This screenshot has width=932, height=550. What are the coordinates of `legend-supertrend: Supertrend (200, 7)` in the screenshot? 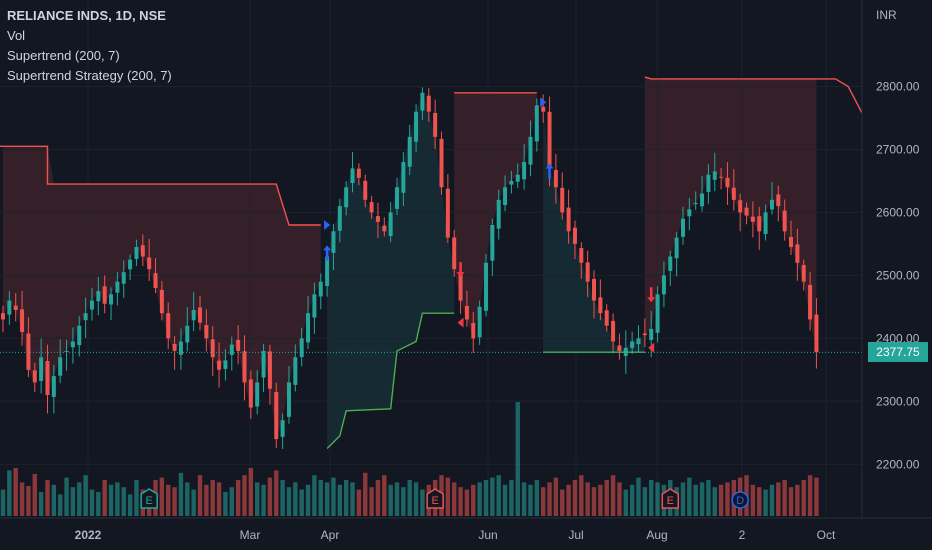 It's located at (63, 55).